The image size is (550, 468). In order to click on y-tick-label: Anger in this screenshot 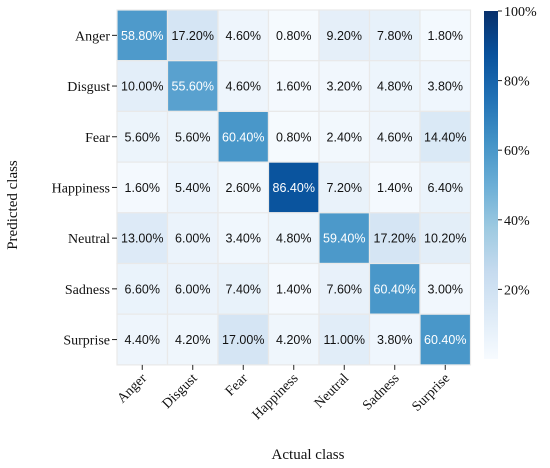, I will do `click(92, 36)`.